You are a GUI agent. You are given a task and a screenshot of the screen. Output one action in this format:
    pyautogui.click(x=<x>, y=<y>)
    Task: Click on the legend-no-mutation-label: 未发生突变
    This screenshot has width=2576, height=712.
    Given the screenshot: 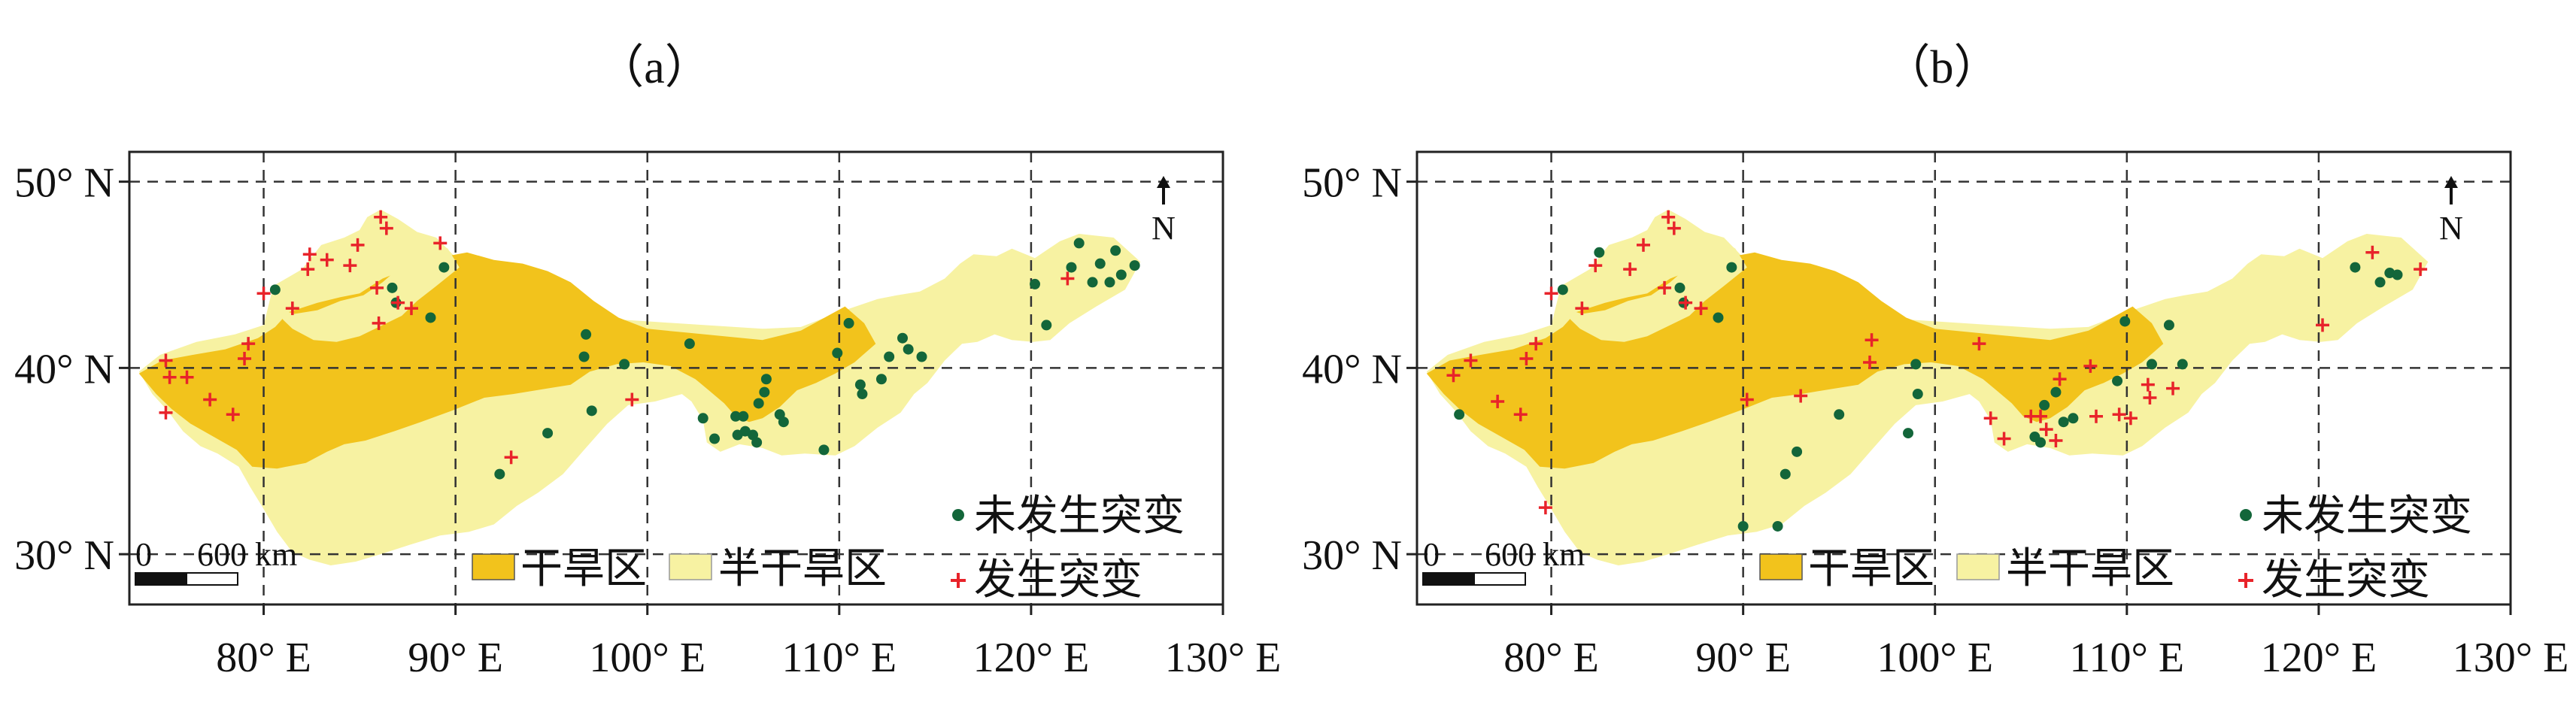 What is the action you would take?
    pyautogui.click(x=2367, y=516)
    